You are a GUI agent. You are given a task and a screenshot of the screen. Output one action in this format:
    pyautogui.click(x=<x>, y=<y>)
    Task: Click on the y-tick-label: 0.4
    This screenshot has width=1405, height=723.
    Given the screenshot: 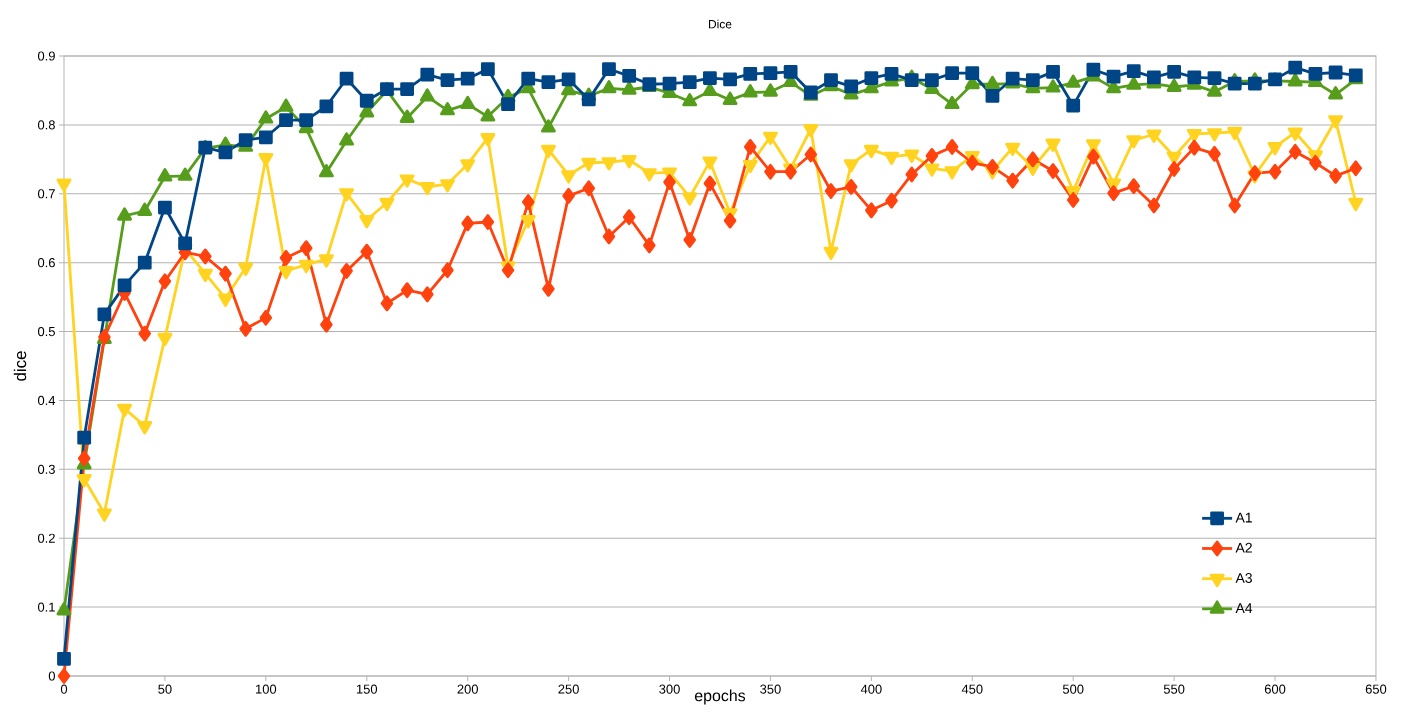 What is the action you would take?
    pyautogui.click(x=46, y=400)
    